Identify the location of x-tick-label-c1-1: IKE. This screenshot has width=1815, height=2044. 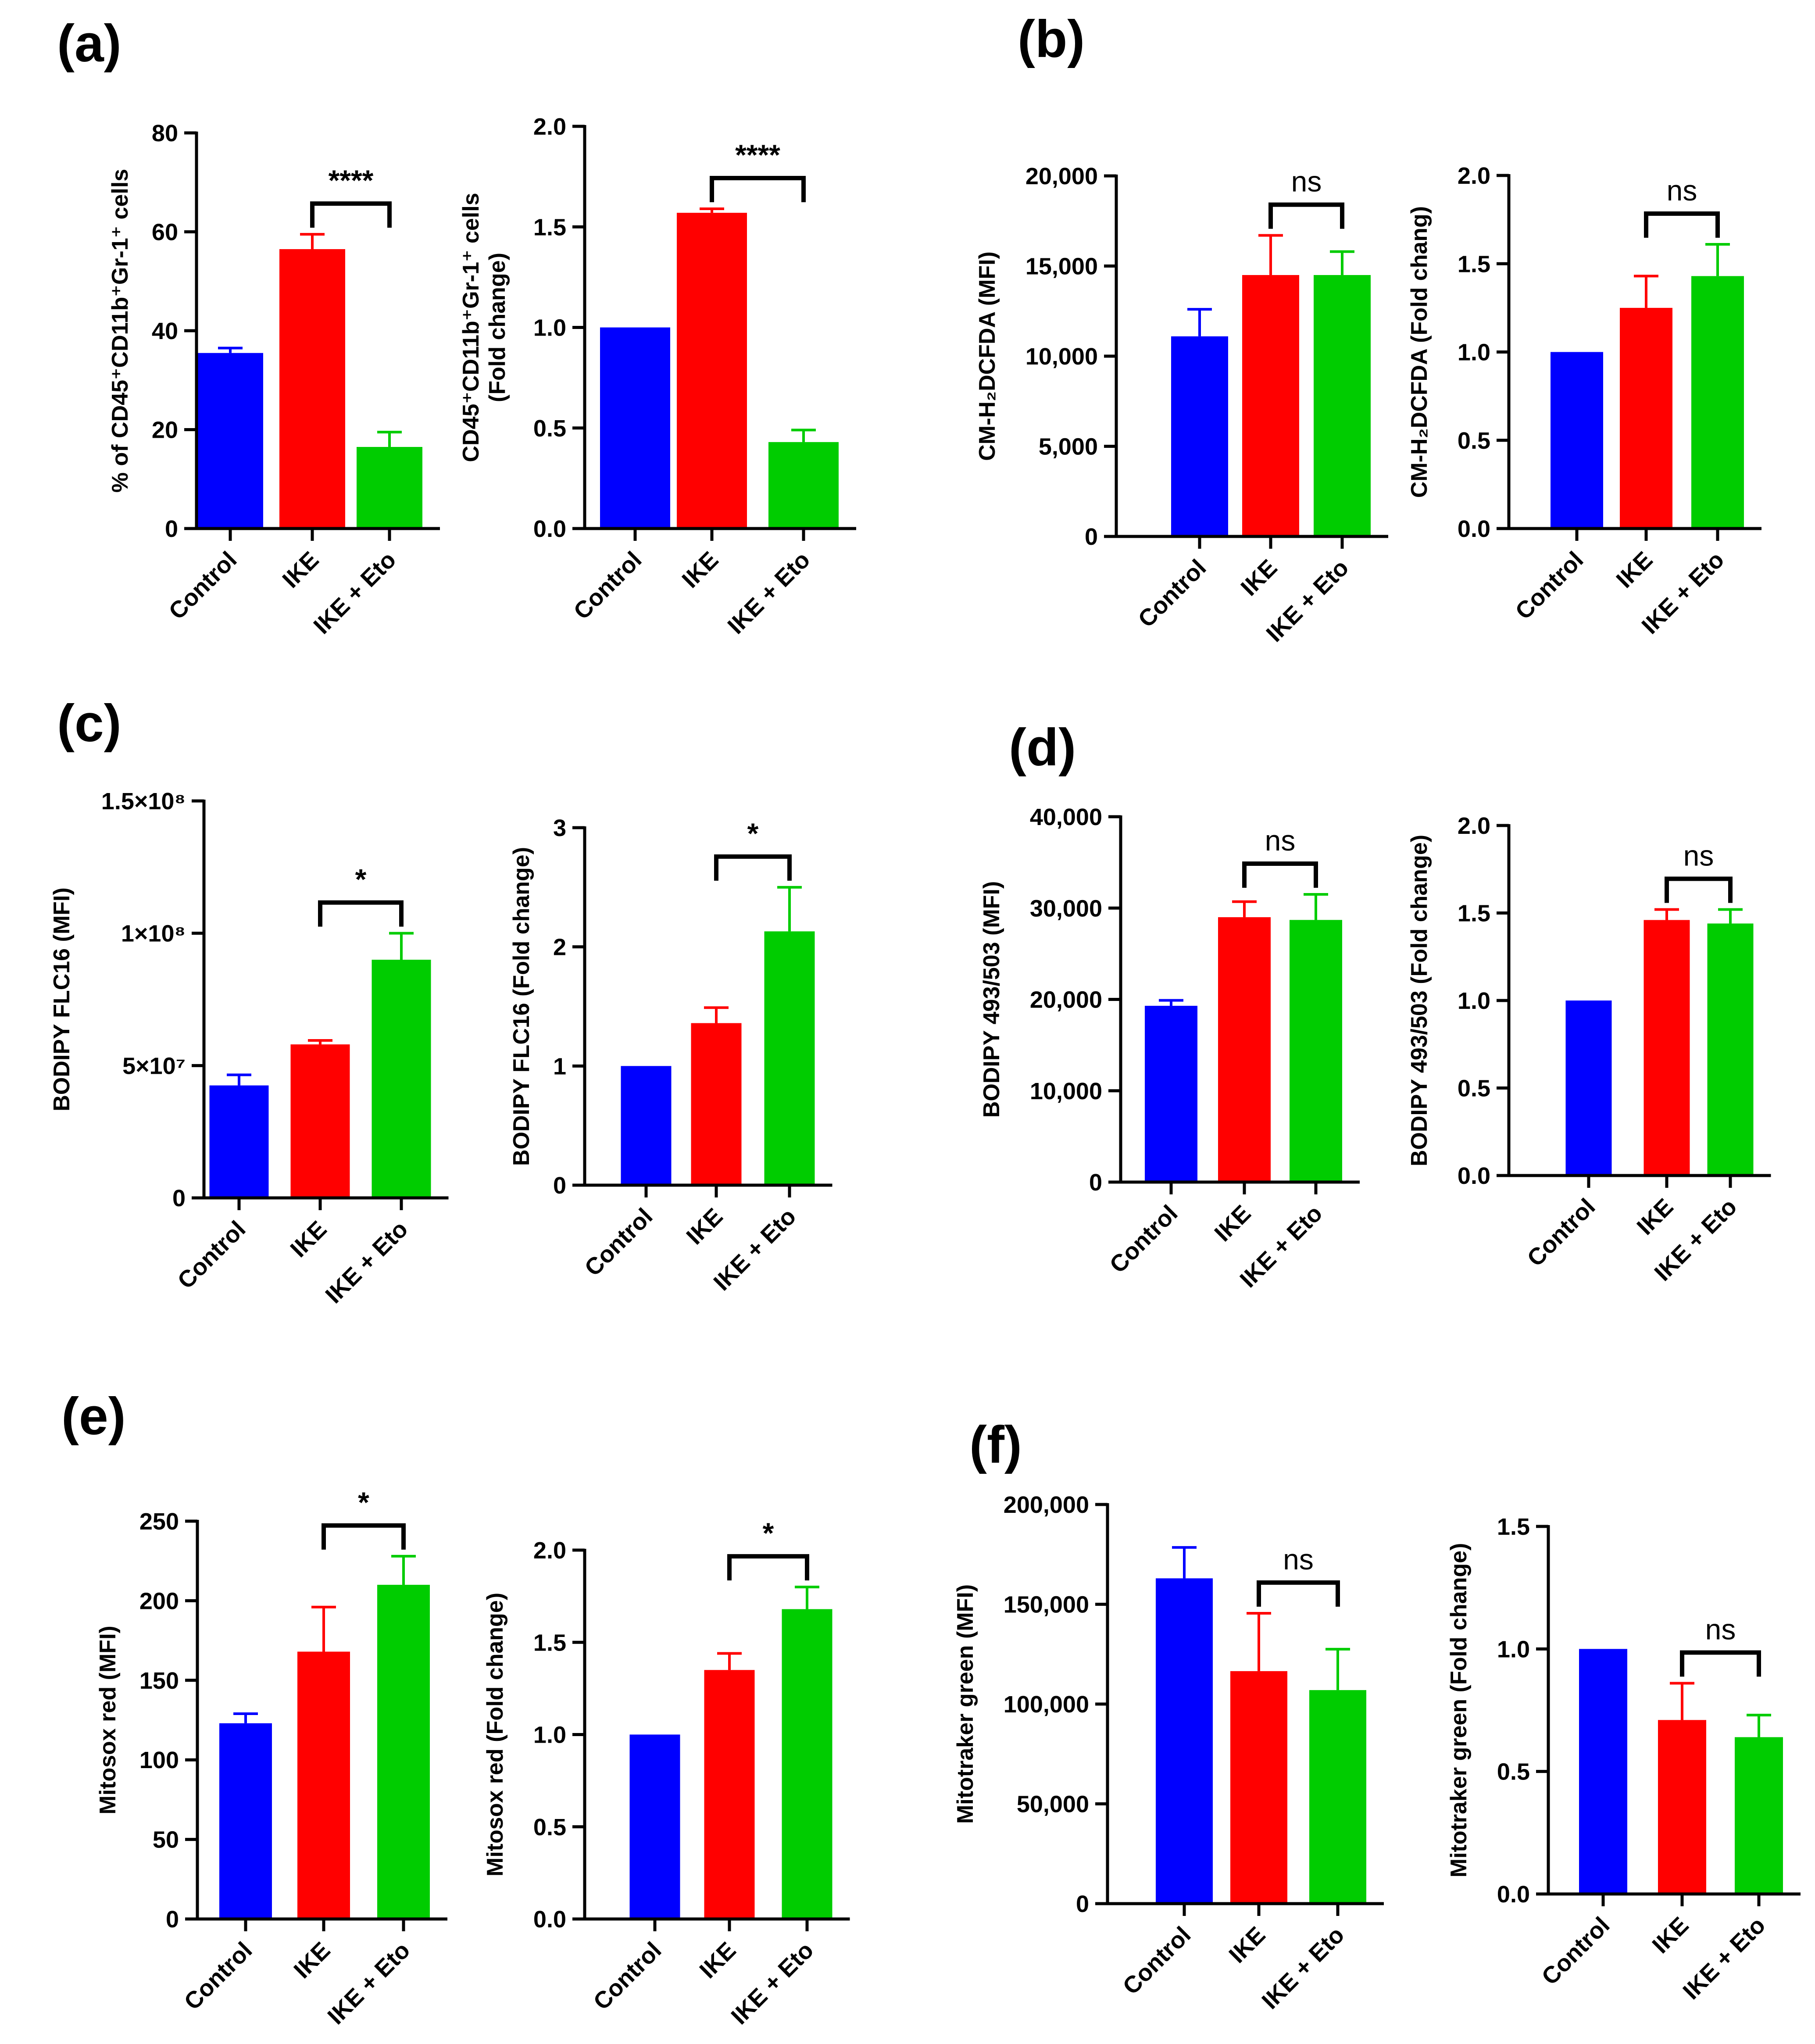
(308, 1239).